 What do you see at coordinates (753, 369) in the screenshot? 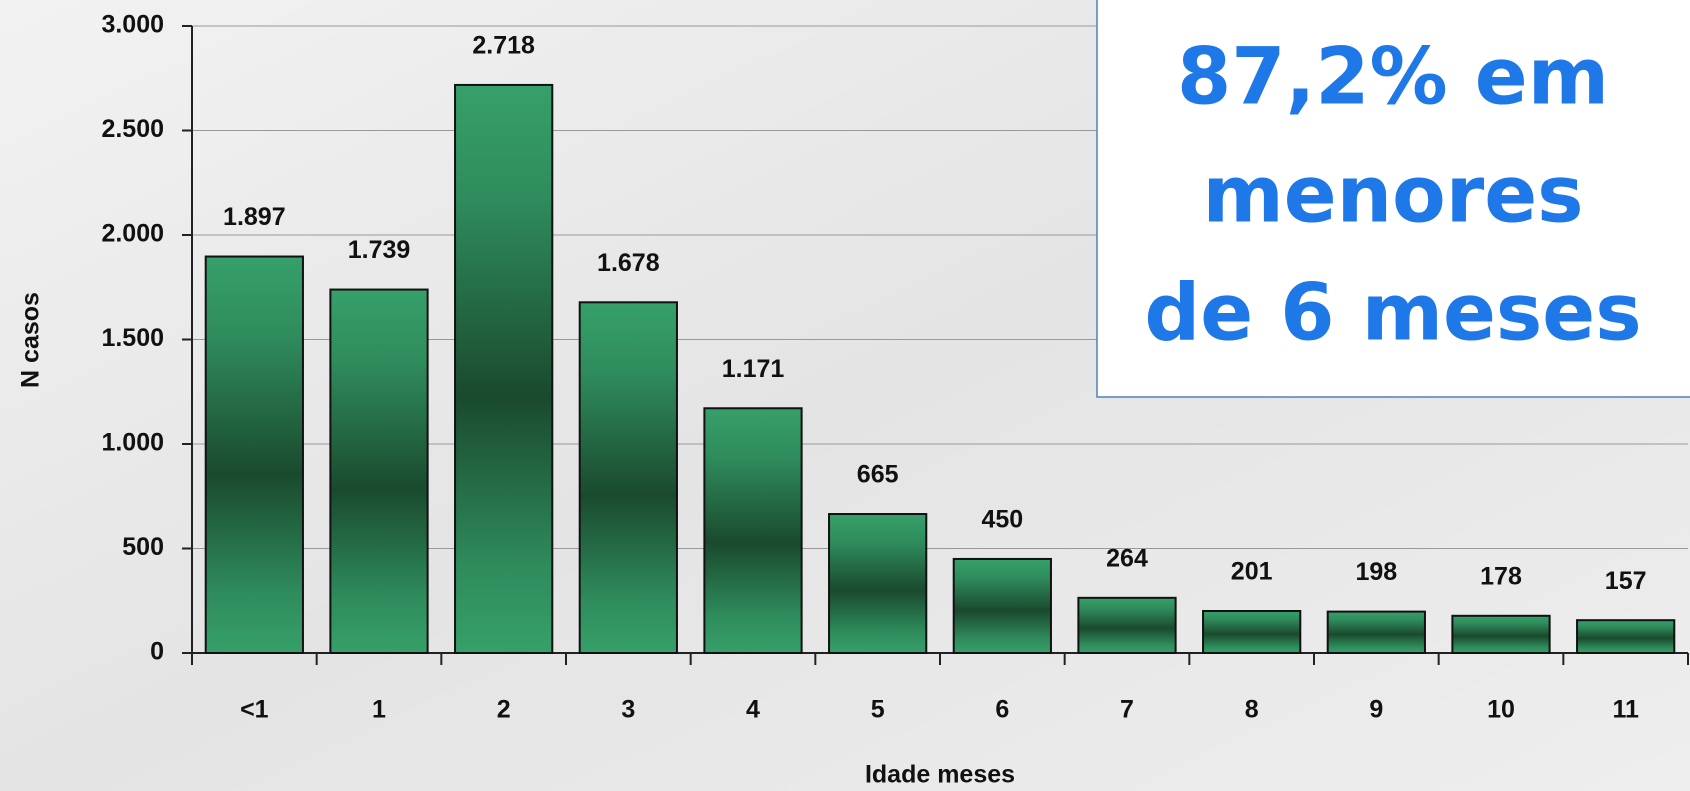
I see `value-label: 1.171` at bounding box center [753, 369].